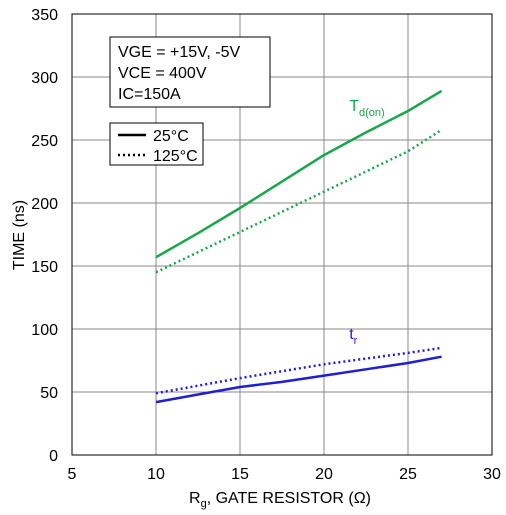 Image resolution: width=506 pixels, height=515 pixels. What do you see at coordinates (408, 474) in the screenshot?
I see `x-tick-label: 25` at bounding box center [408, 474].